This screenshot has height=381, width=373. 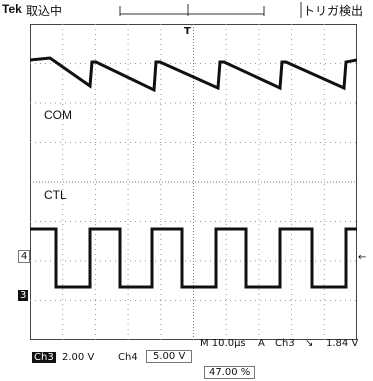 I want to click on record-position-indicator, so click(x=192, y=10).